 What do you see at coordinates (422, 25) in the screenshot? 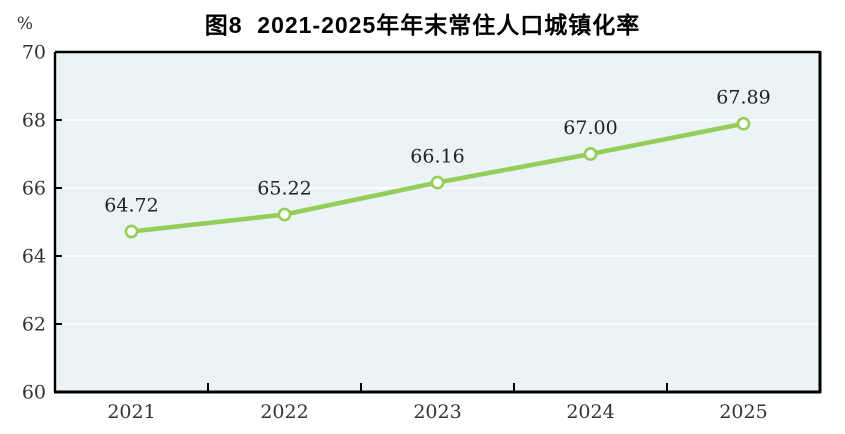
I see `chart-title: 图8 2021-2025年年末常住人口城镇化率` at bounding box center [422, 25].